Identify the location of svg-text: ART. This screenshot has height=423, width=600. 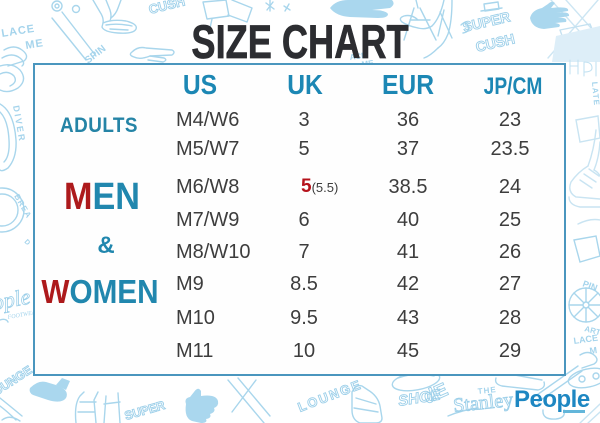
(591, 330).